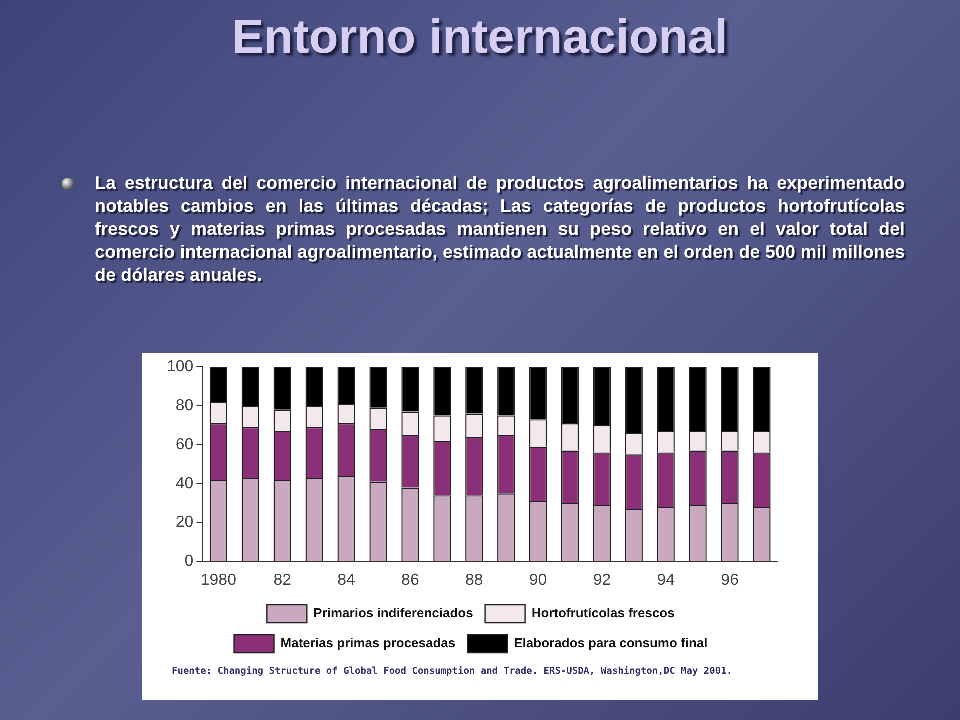 The image size is (960, 720). I want to click on y-tick-label: 60, so click(185, 445).